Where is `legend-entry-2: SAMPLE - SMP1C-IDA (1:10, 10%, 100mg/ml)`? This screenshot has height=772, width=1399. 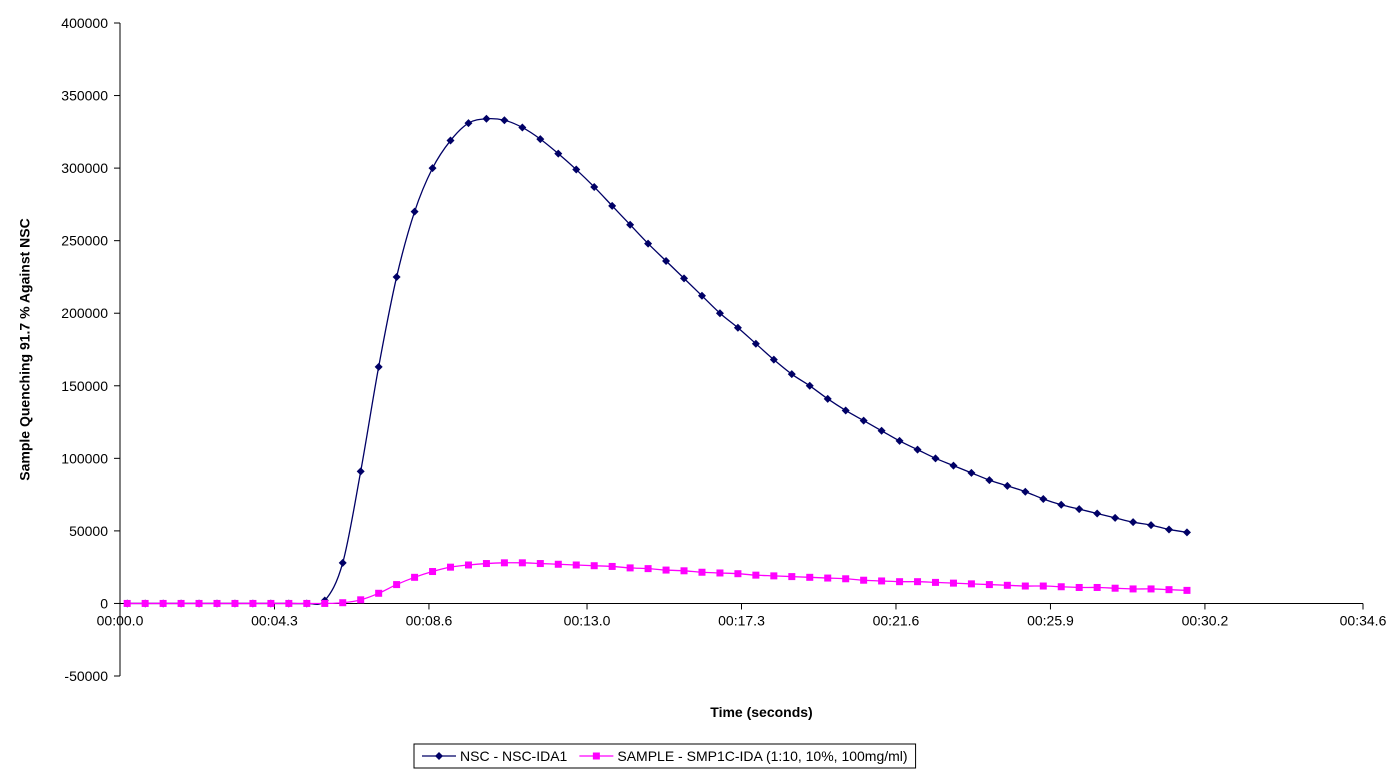 legend-entry-2: SAMPLE - SMP1C-IDA (1:10, 10%, 100mg/ml) is located at coordinates (743, 756).